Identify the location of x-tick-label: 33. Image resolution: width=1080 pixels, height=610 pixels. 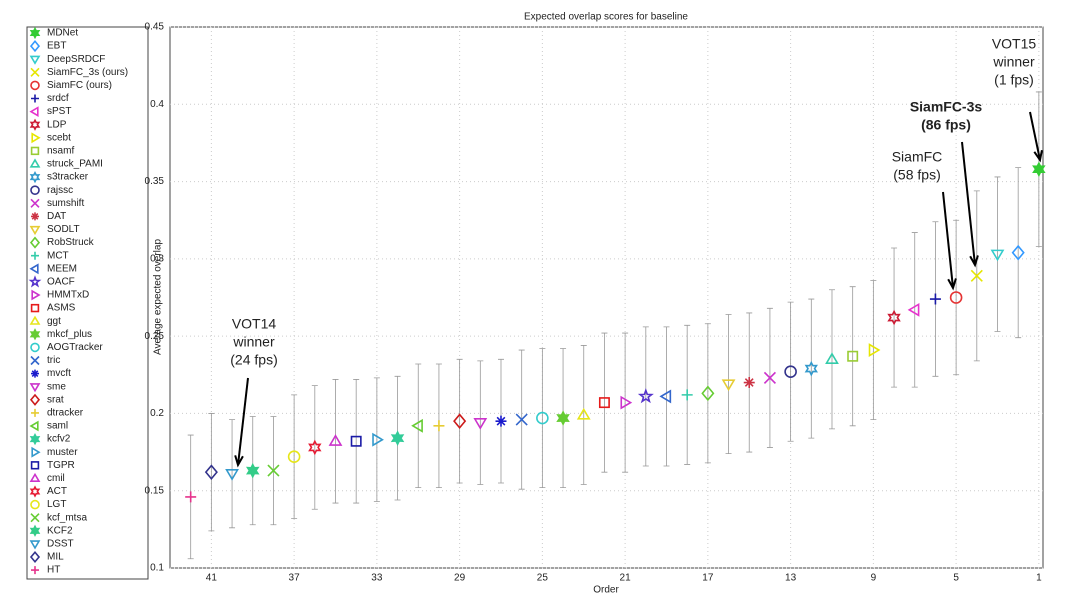
(377, 578).